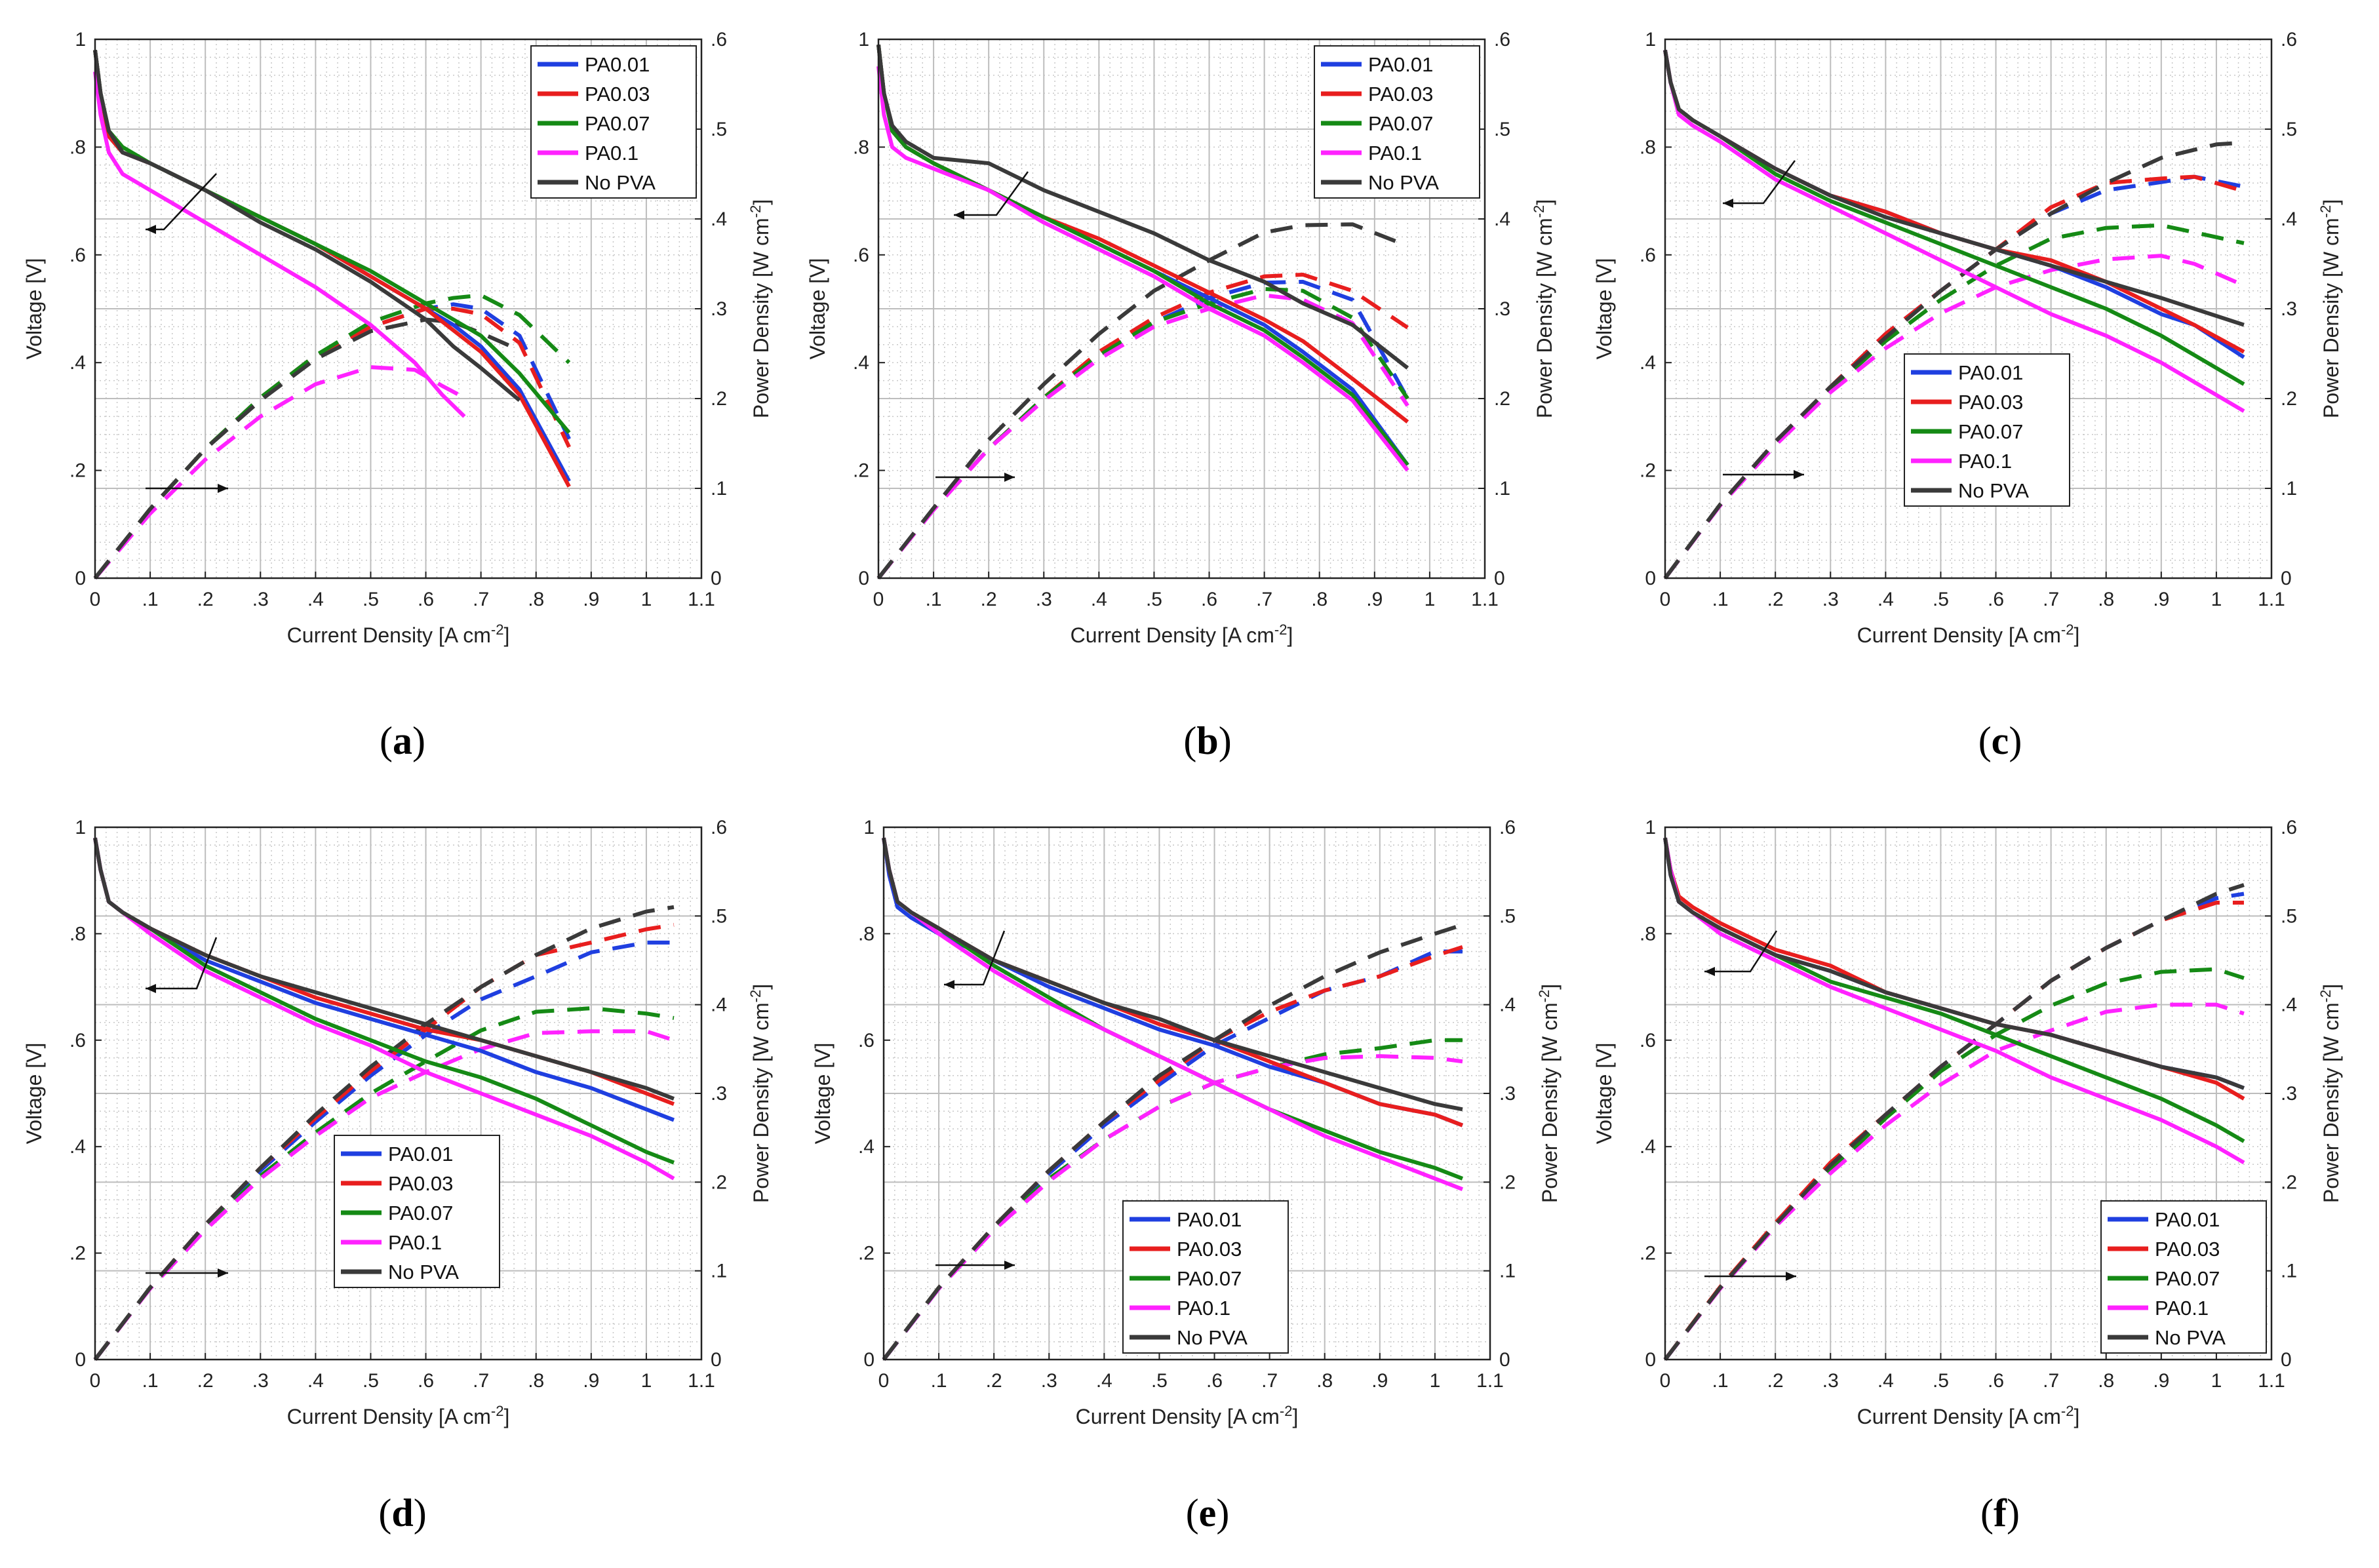 The width and height of the screenshot is (2379, 1568). I want to click on legend-label: No PVA, so click(2190, 1337).